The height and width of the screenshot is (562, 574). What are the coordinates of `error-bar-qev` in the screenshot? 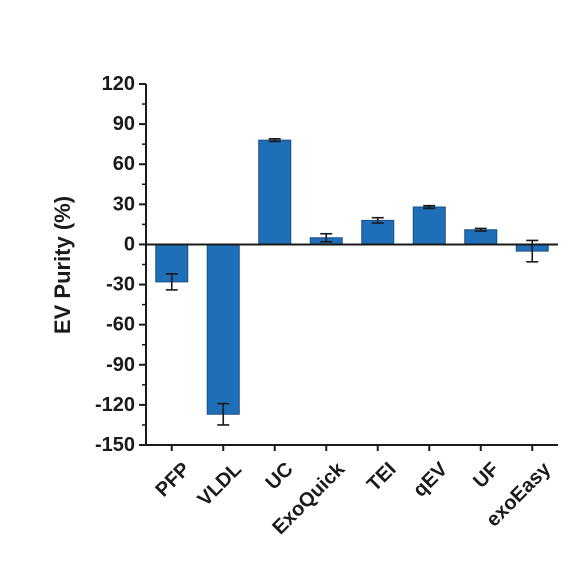 It's located at (429, 207).